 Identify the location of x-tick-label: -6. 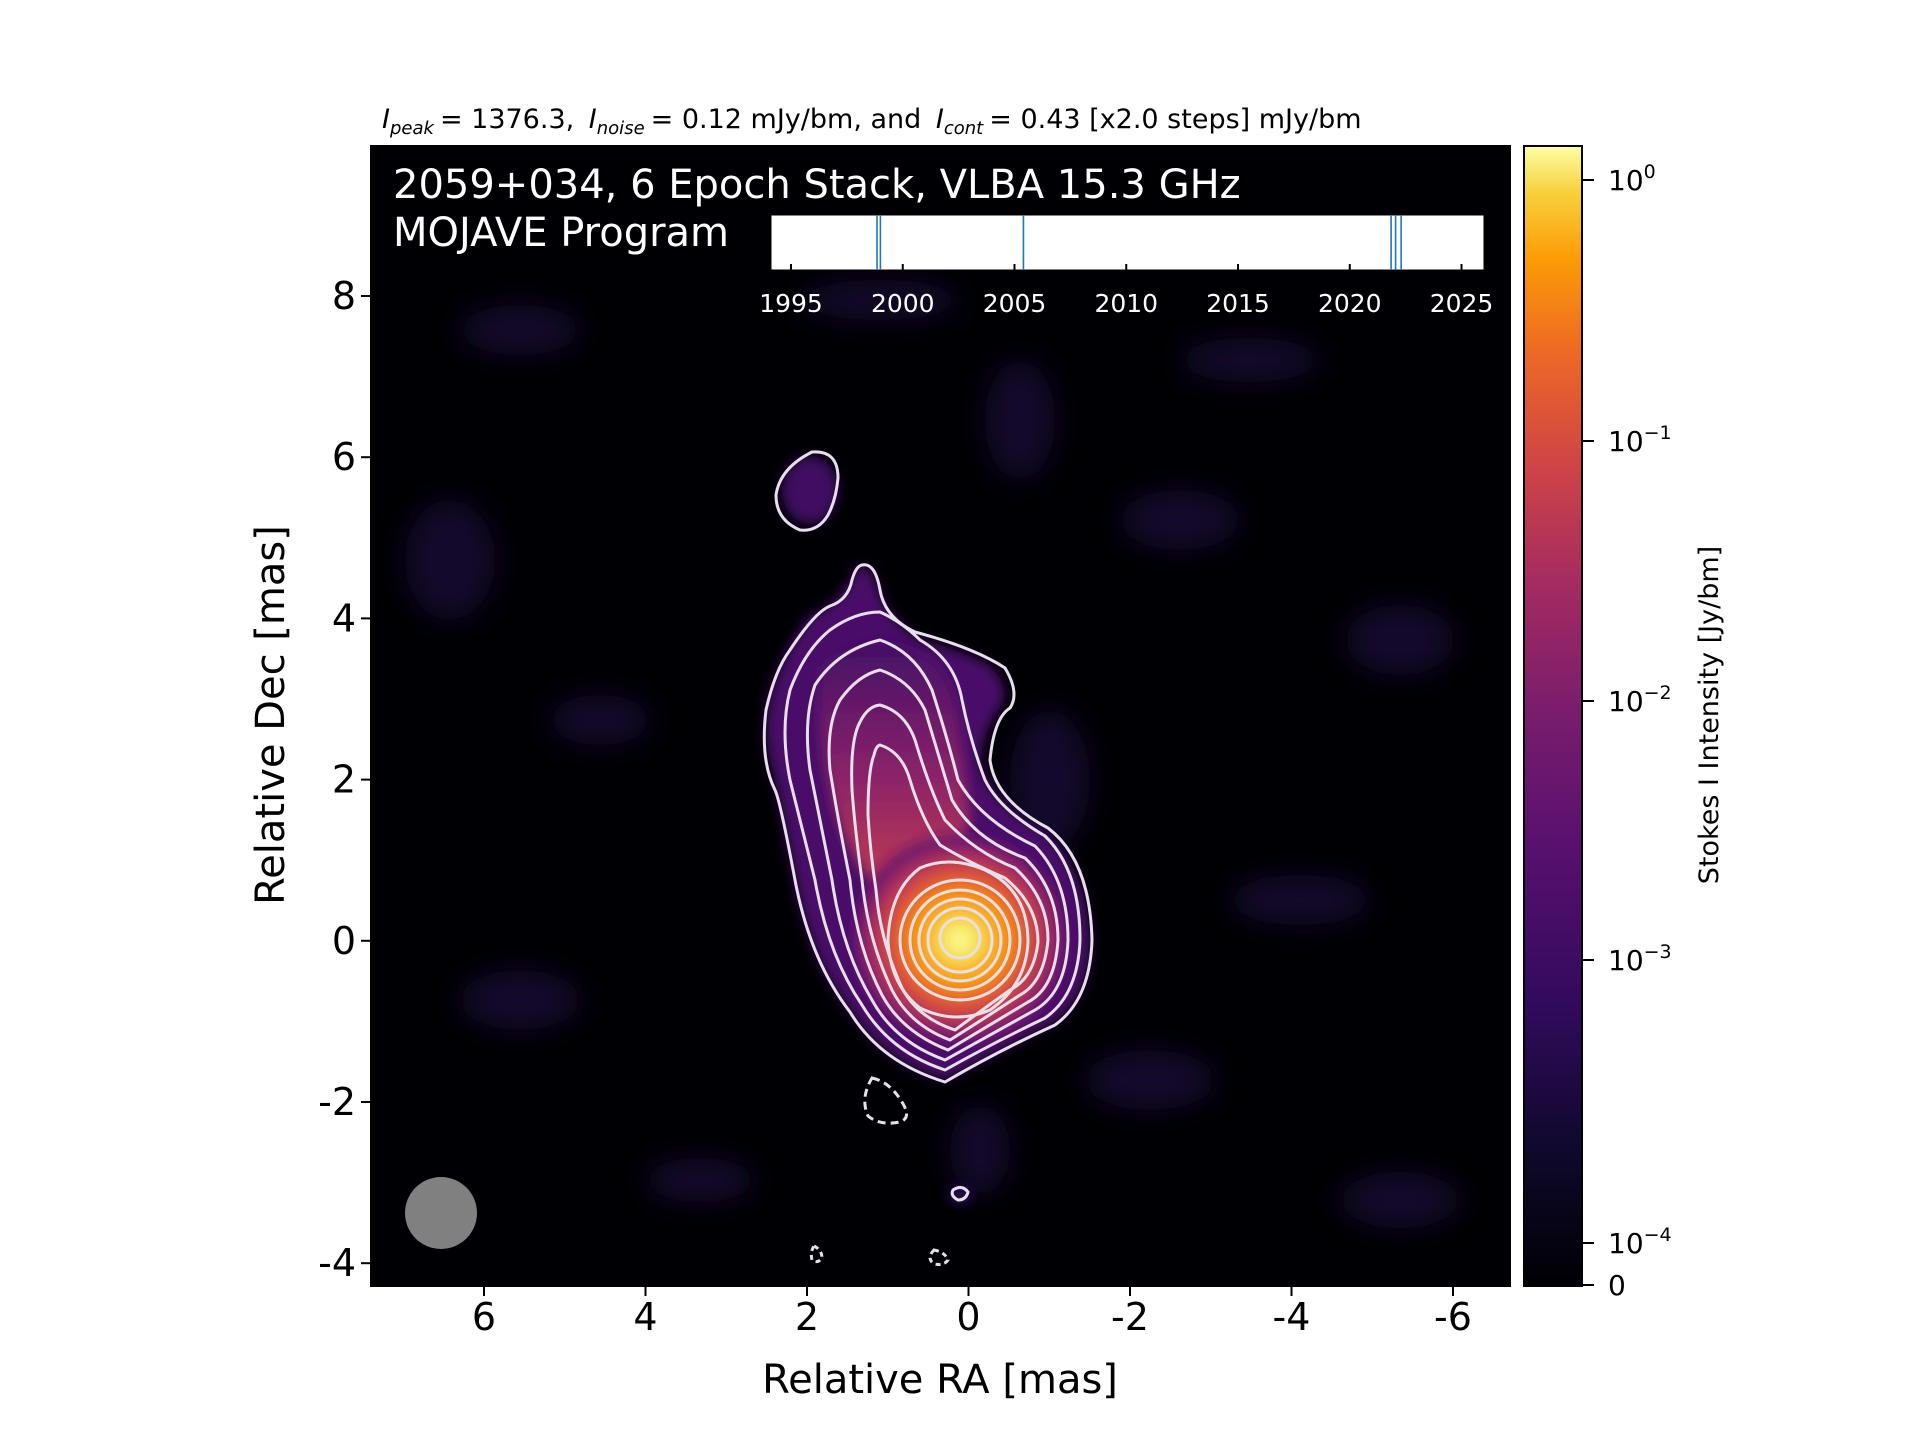
(1453, 1317).